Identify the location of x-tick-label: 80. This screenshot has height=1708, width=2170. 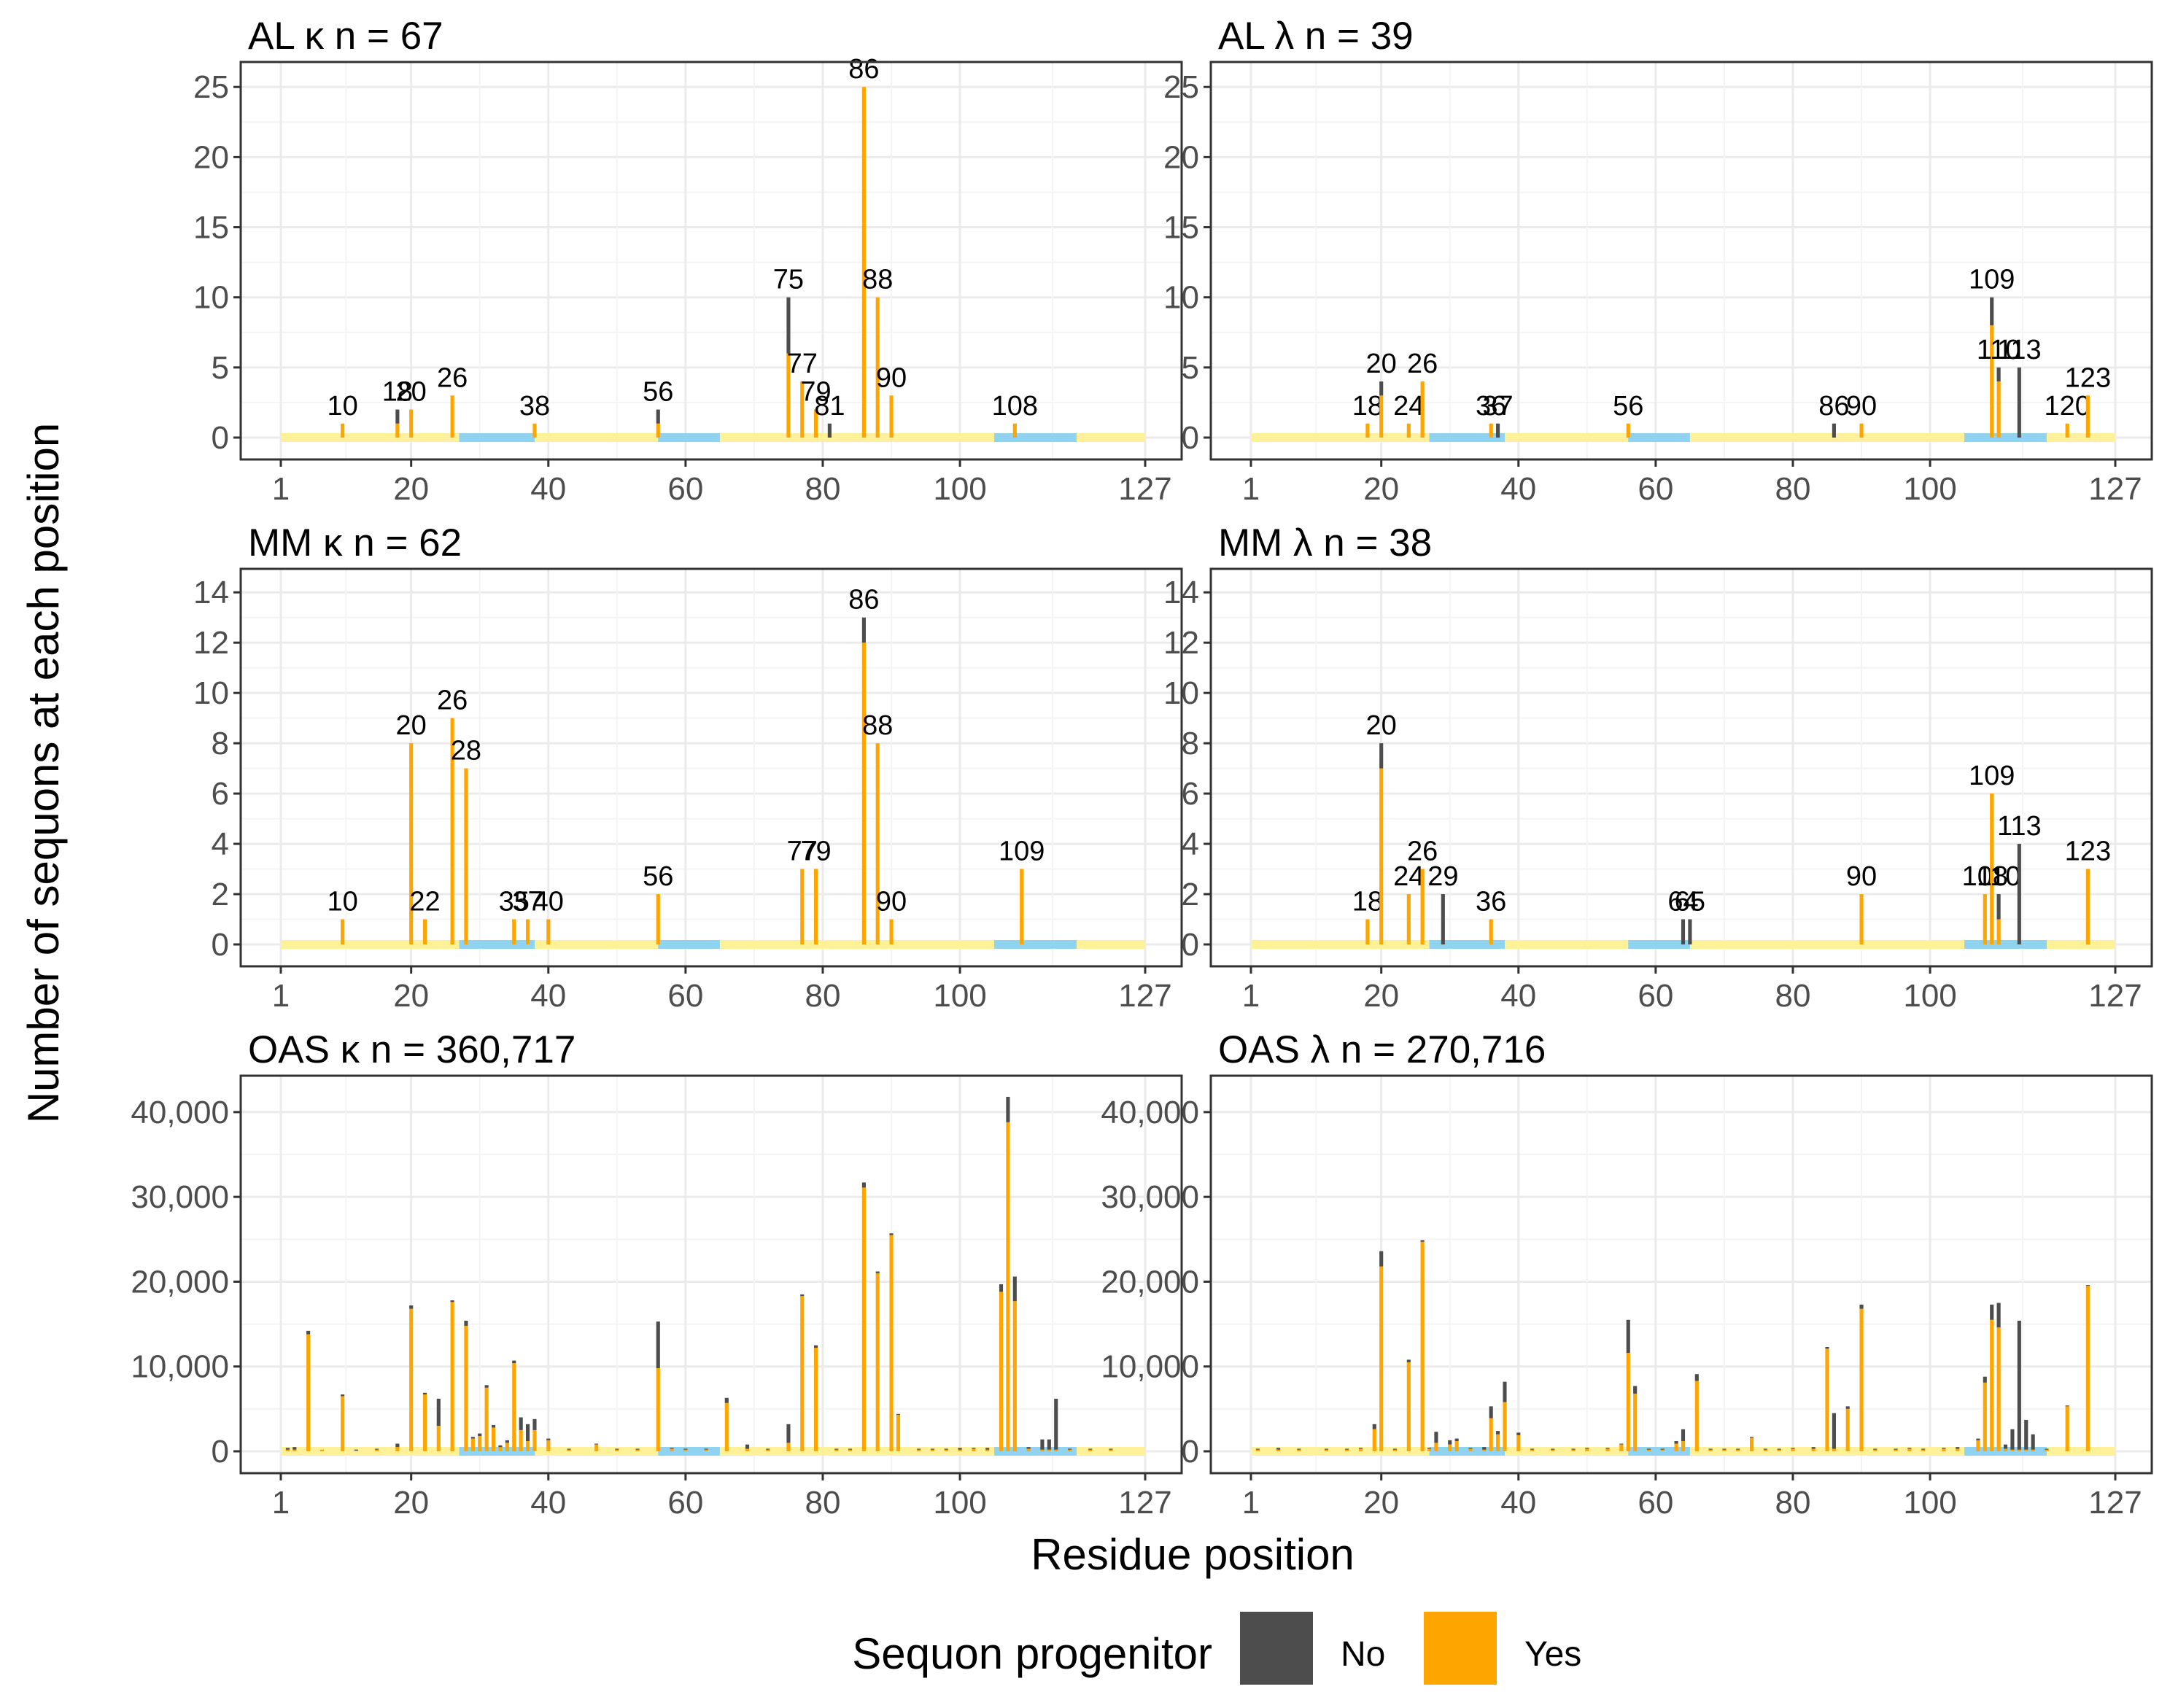
(822, 1503).